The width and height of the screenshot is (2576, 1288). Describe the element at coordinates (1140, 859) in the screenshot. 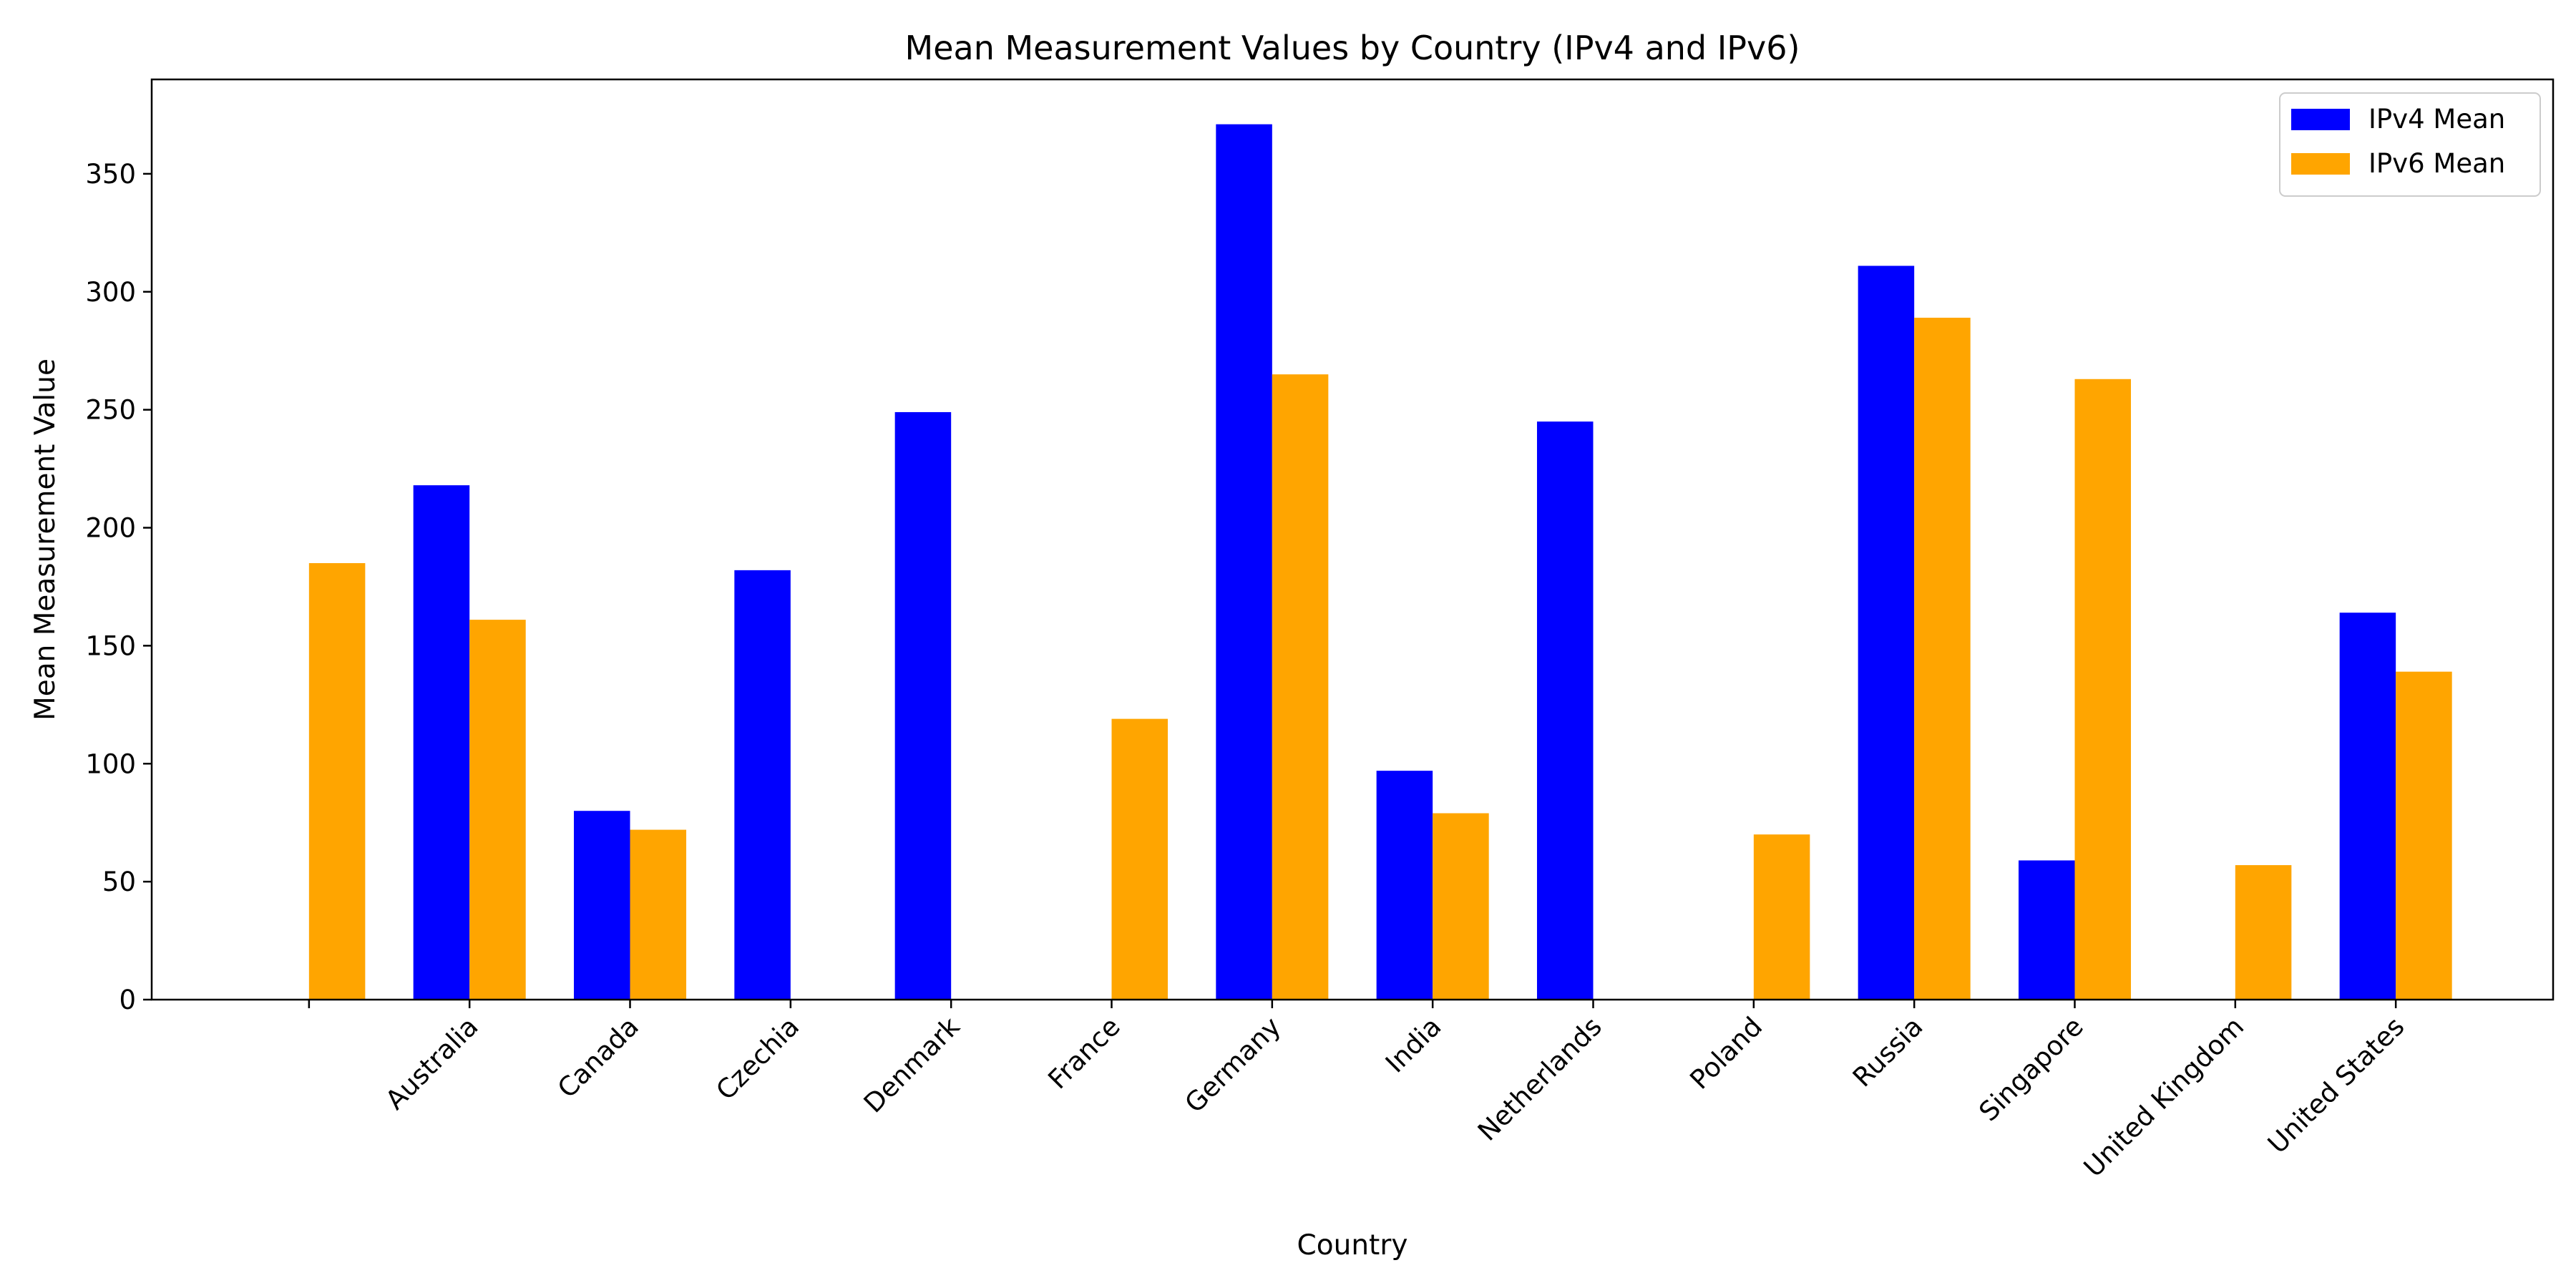

I see `bar-ipv6-france` at that location.